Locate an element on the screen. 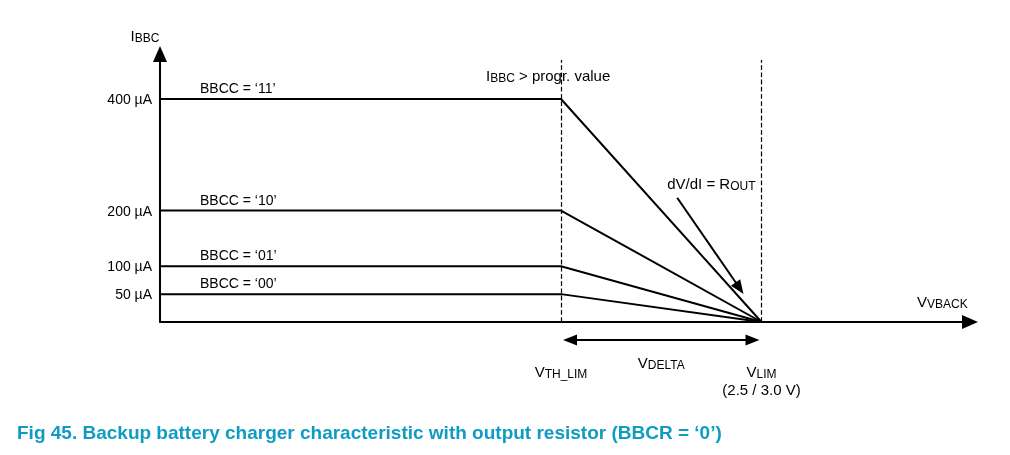 Image resolution: width=1010 pixels, height=455 pixels. y-tick-label: 100 µA is located at coordinates (130, 266).